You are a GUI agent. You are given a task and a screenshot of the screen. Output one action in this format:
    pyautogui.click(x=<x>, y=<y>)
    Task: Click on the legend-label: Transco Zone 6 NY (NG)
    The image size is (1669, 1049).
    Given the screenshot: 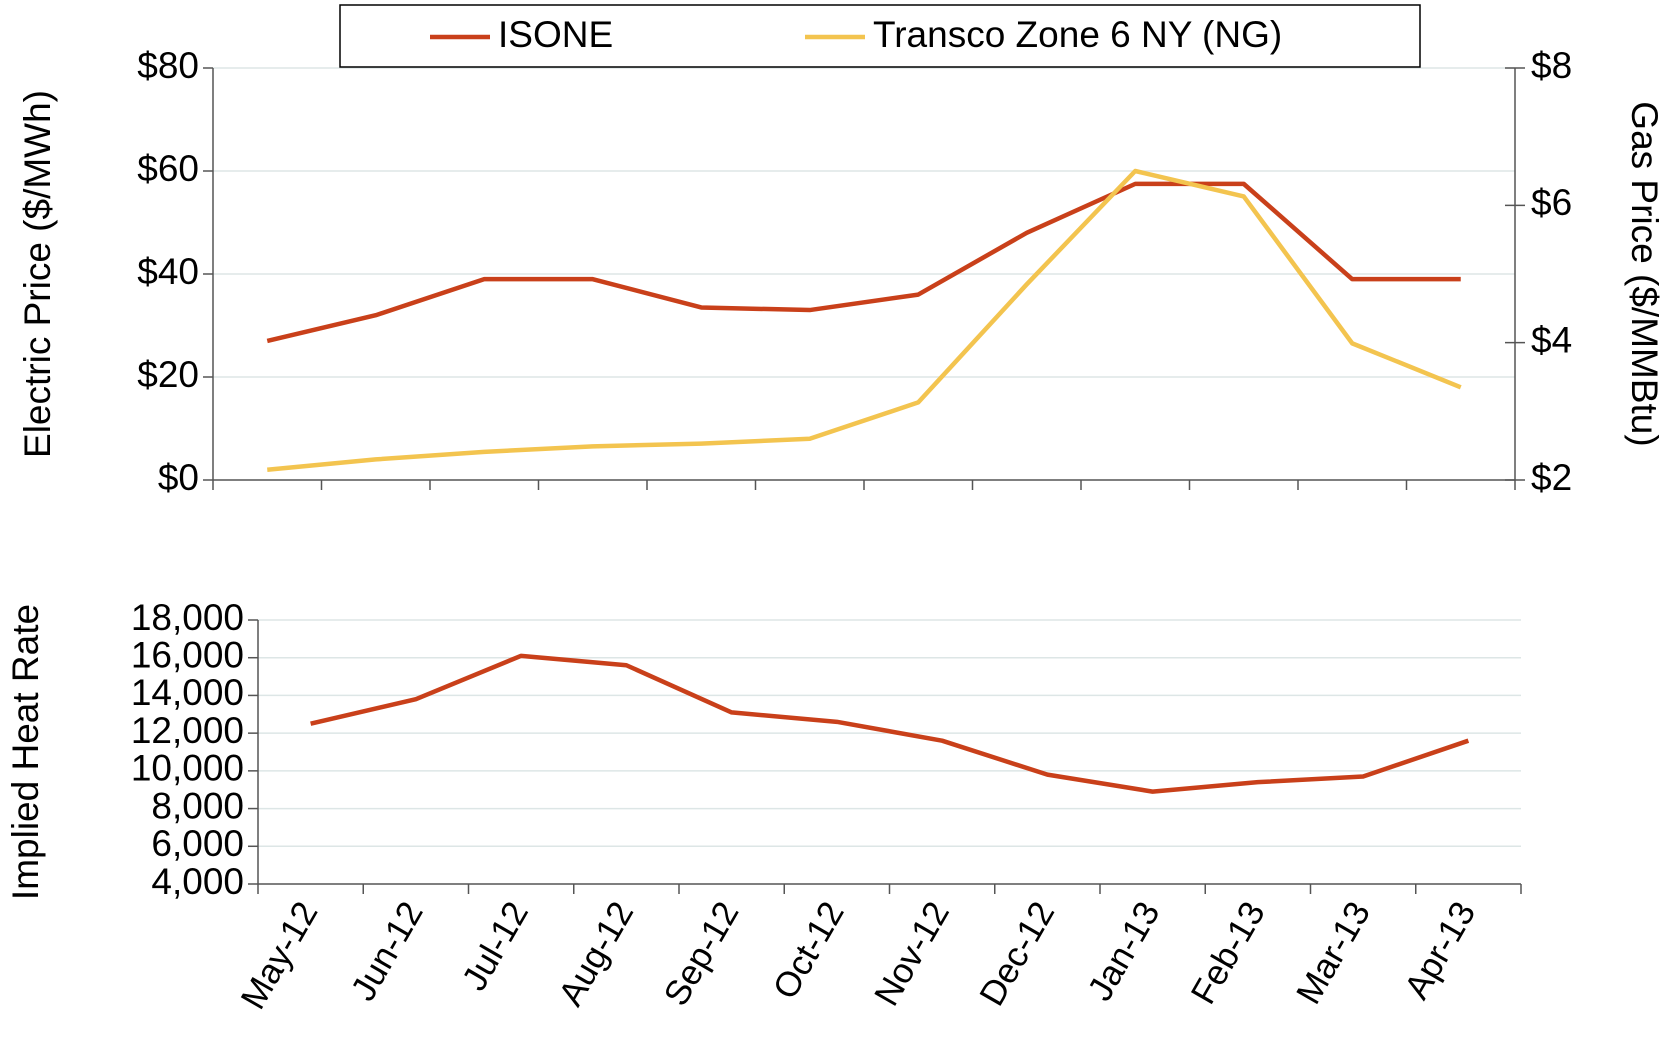 What is the action you would take?
    pyautogui.click(x=1077, y=34)
    